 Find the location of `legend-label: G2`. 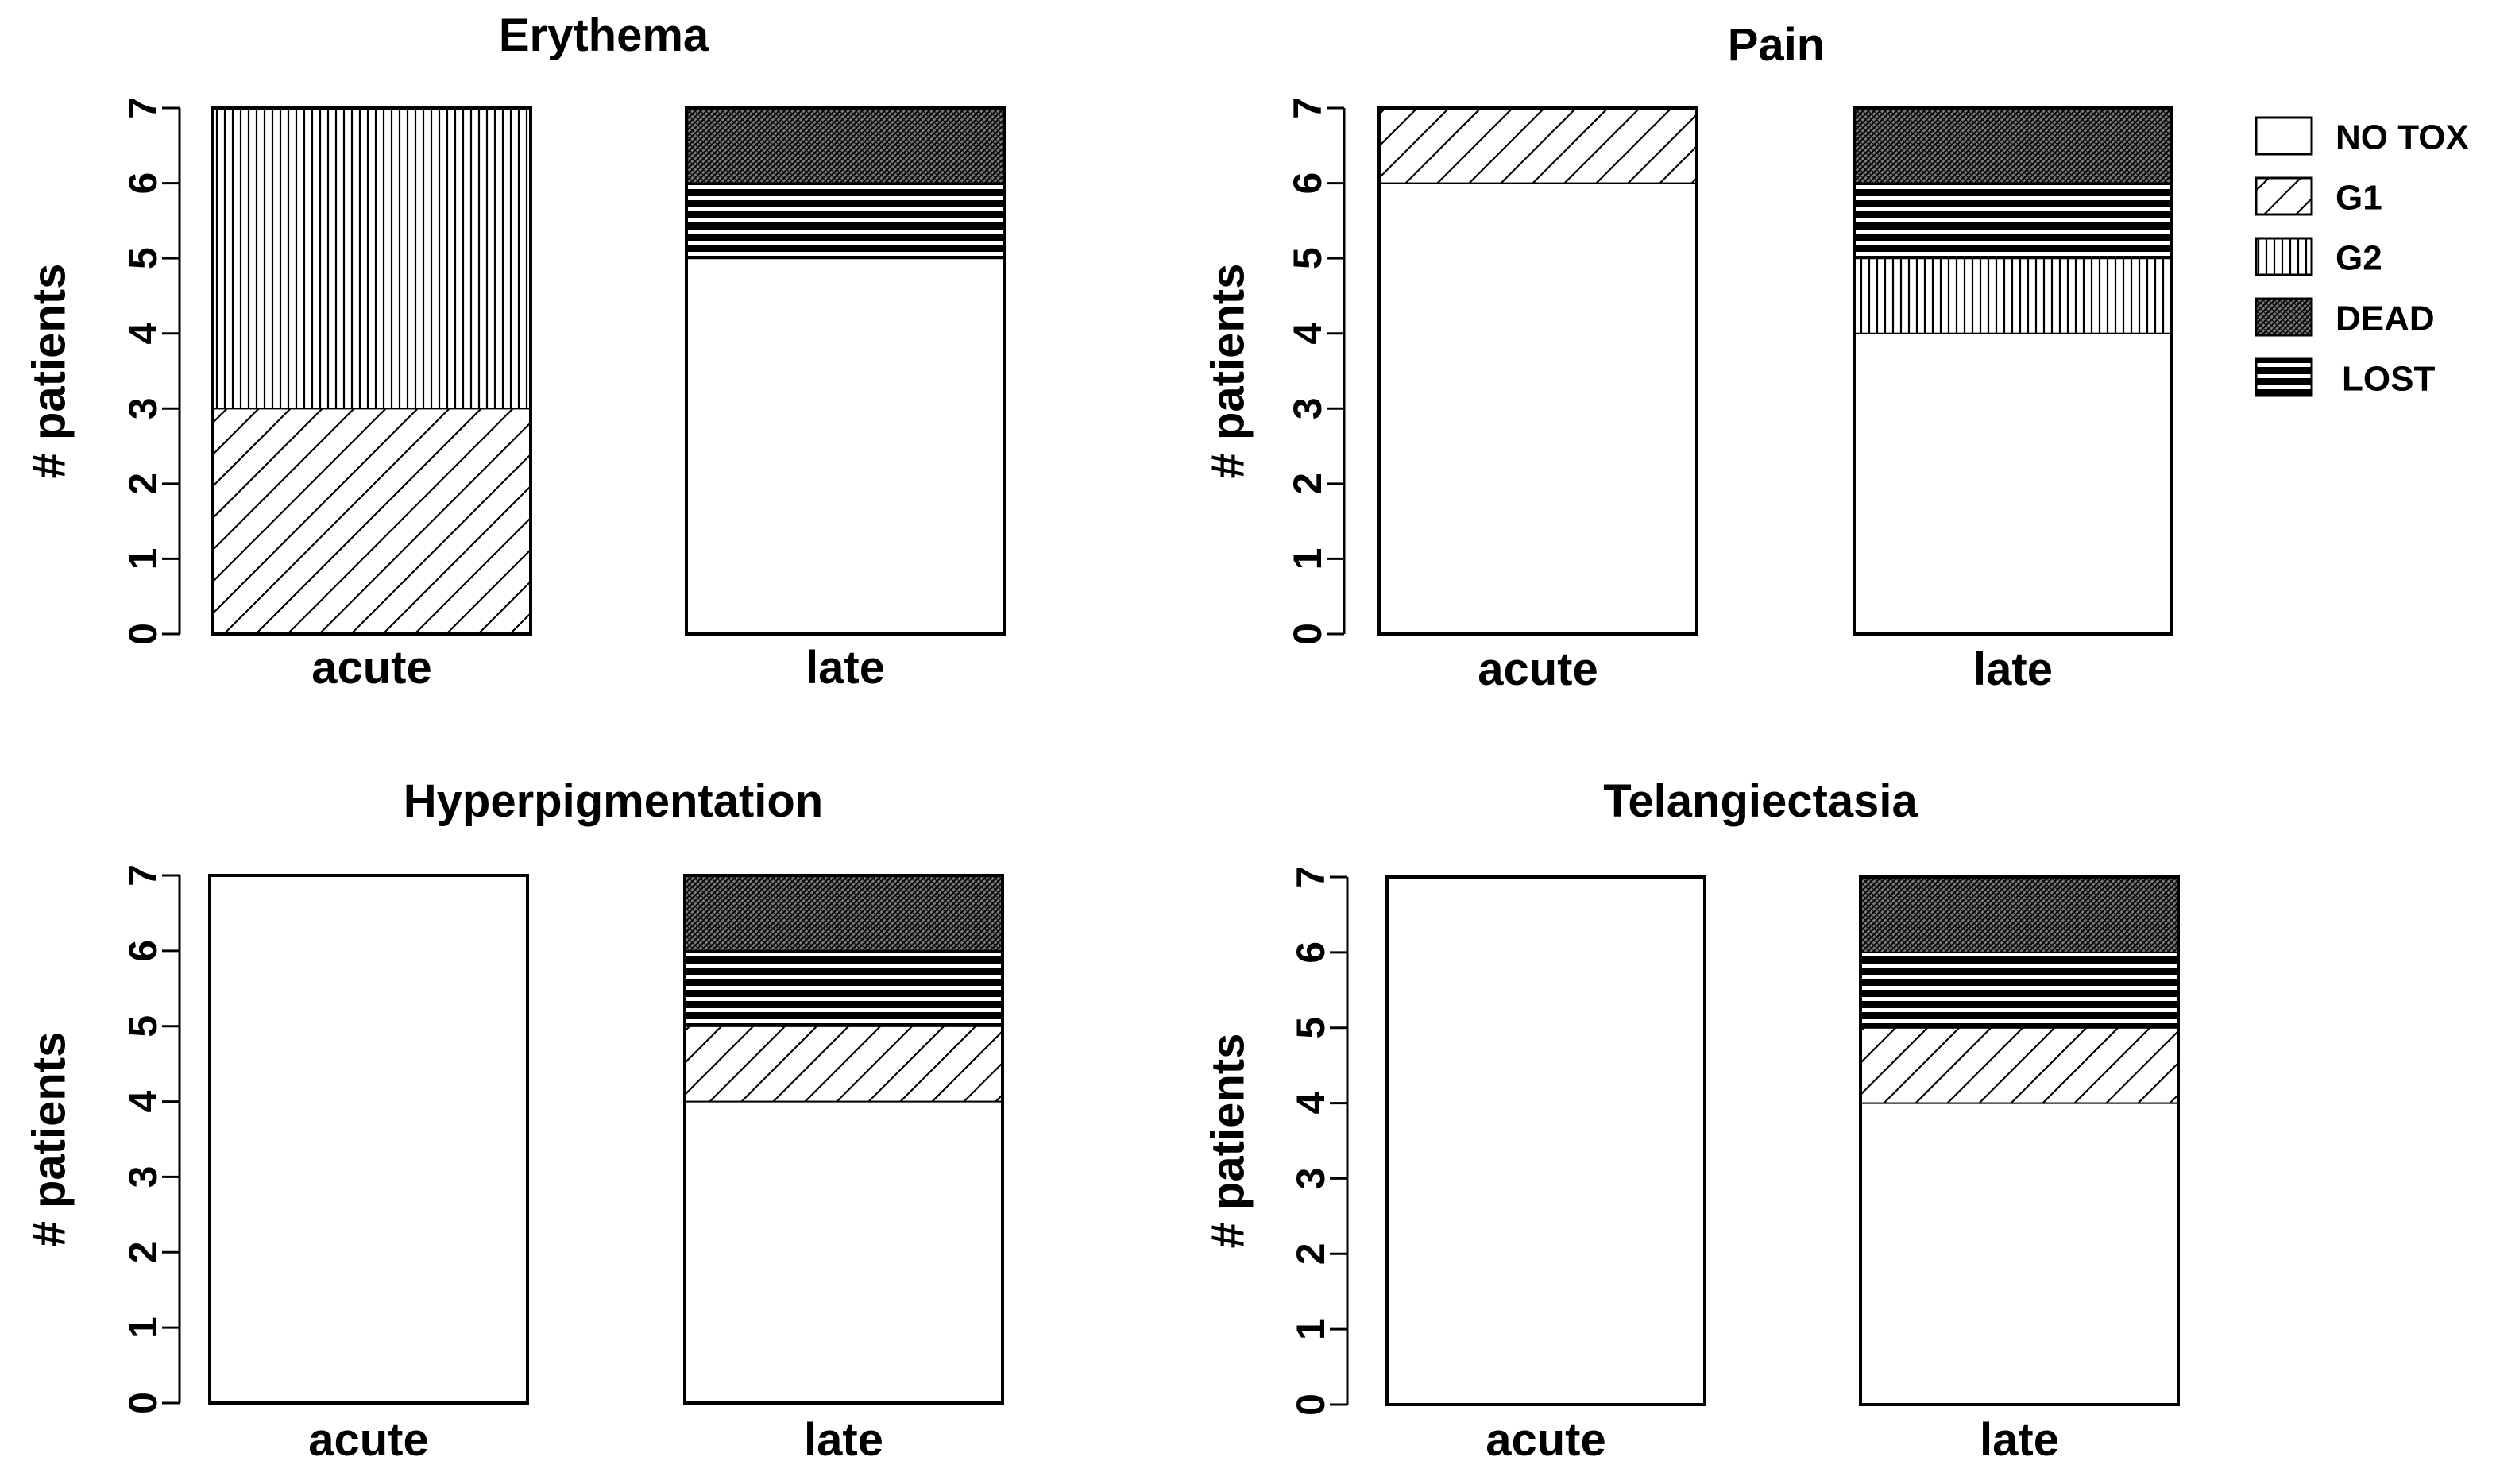

legend-label: G2 is located at coordinates (2359, 258).